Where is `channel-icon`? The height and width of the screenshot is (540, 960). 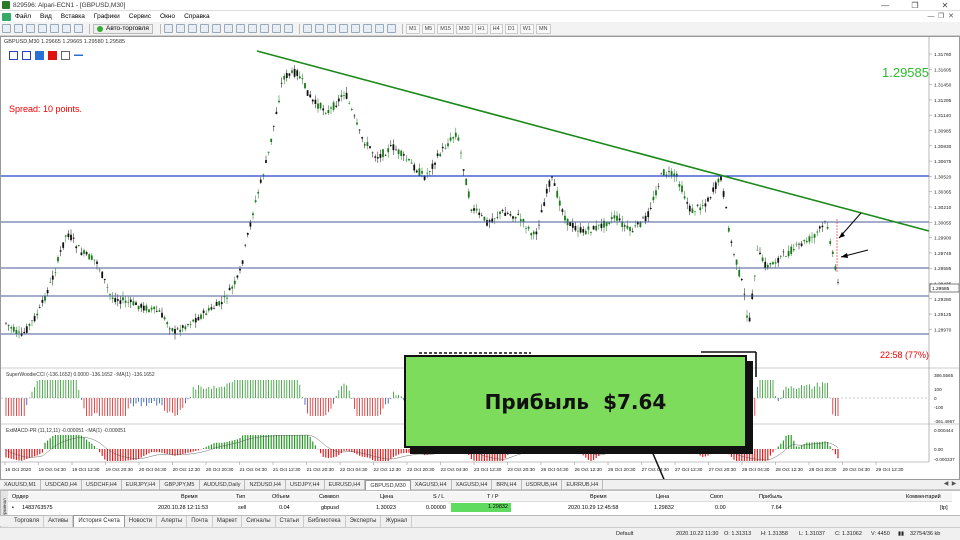 channel-icon is located at coordinates (367, 28).